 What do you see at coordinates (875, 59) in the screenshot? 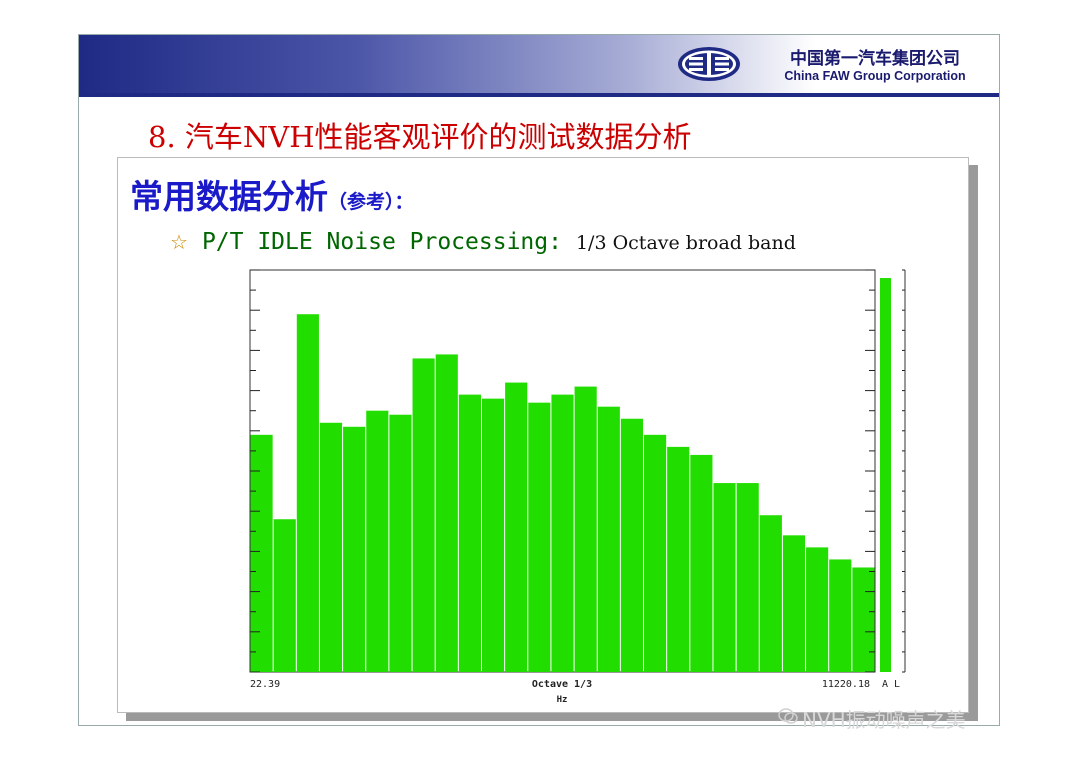
I see `company-name-cn: 中国第一汽车集团公司` at bounding box center [875, 59].